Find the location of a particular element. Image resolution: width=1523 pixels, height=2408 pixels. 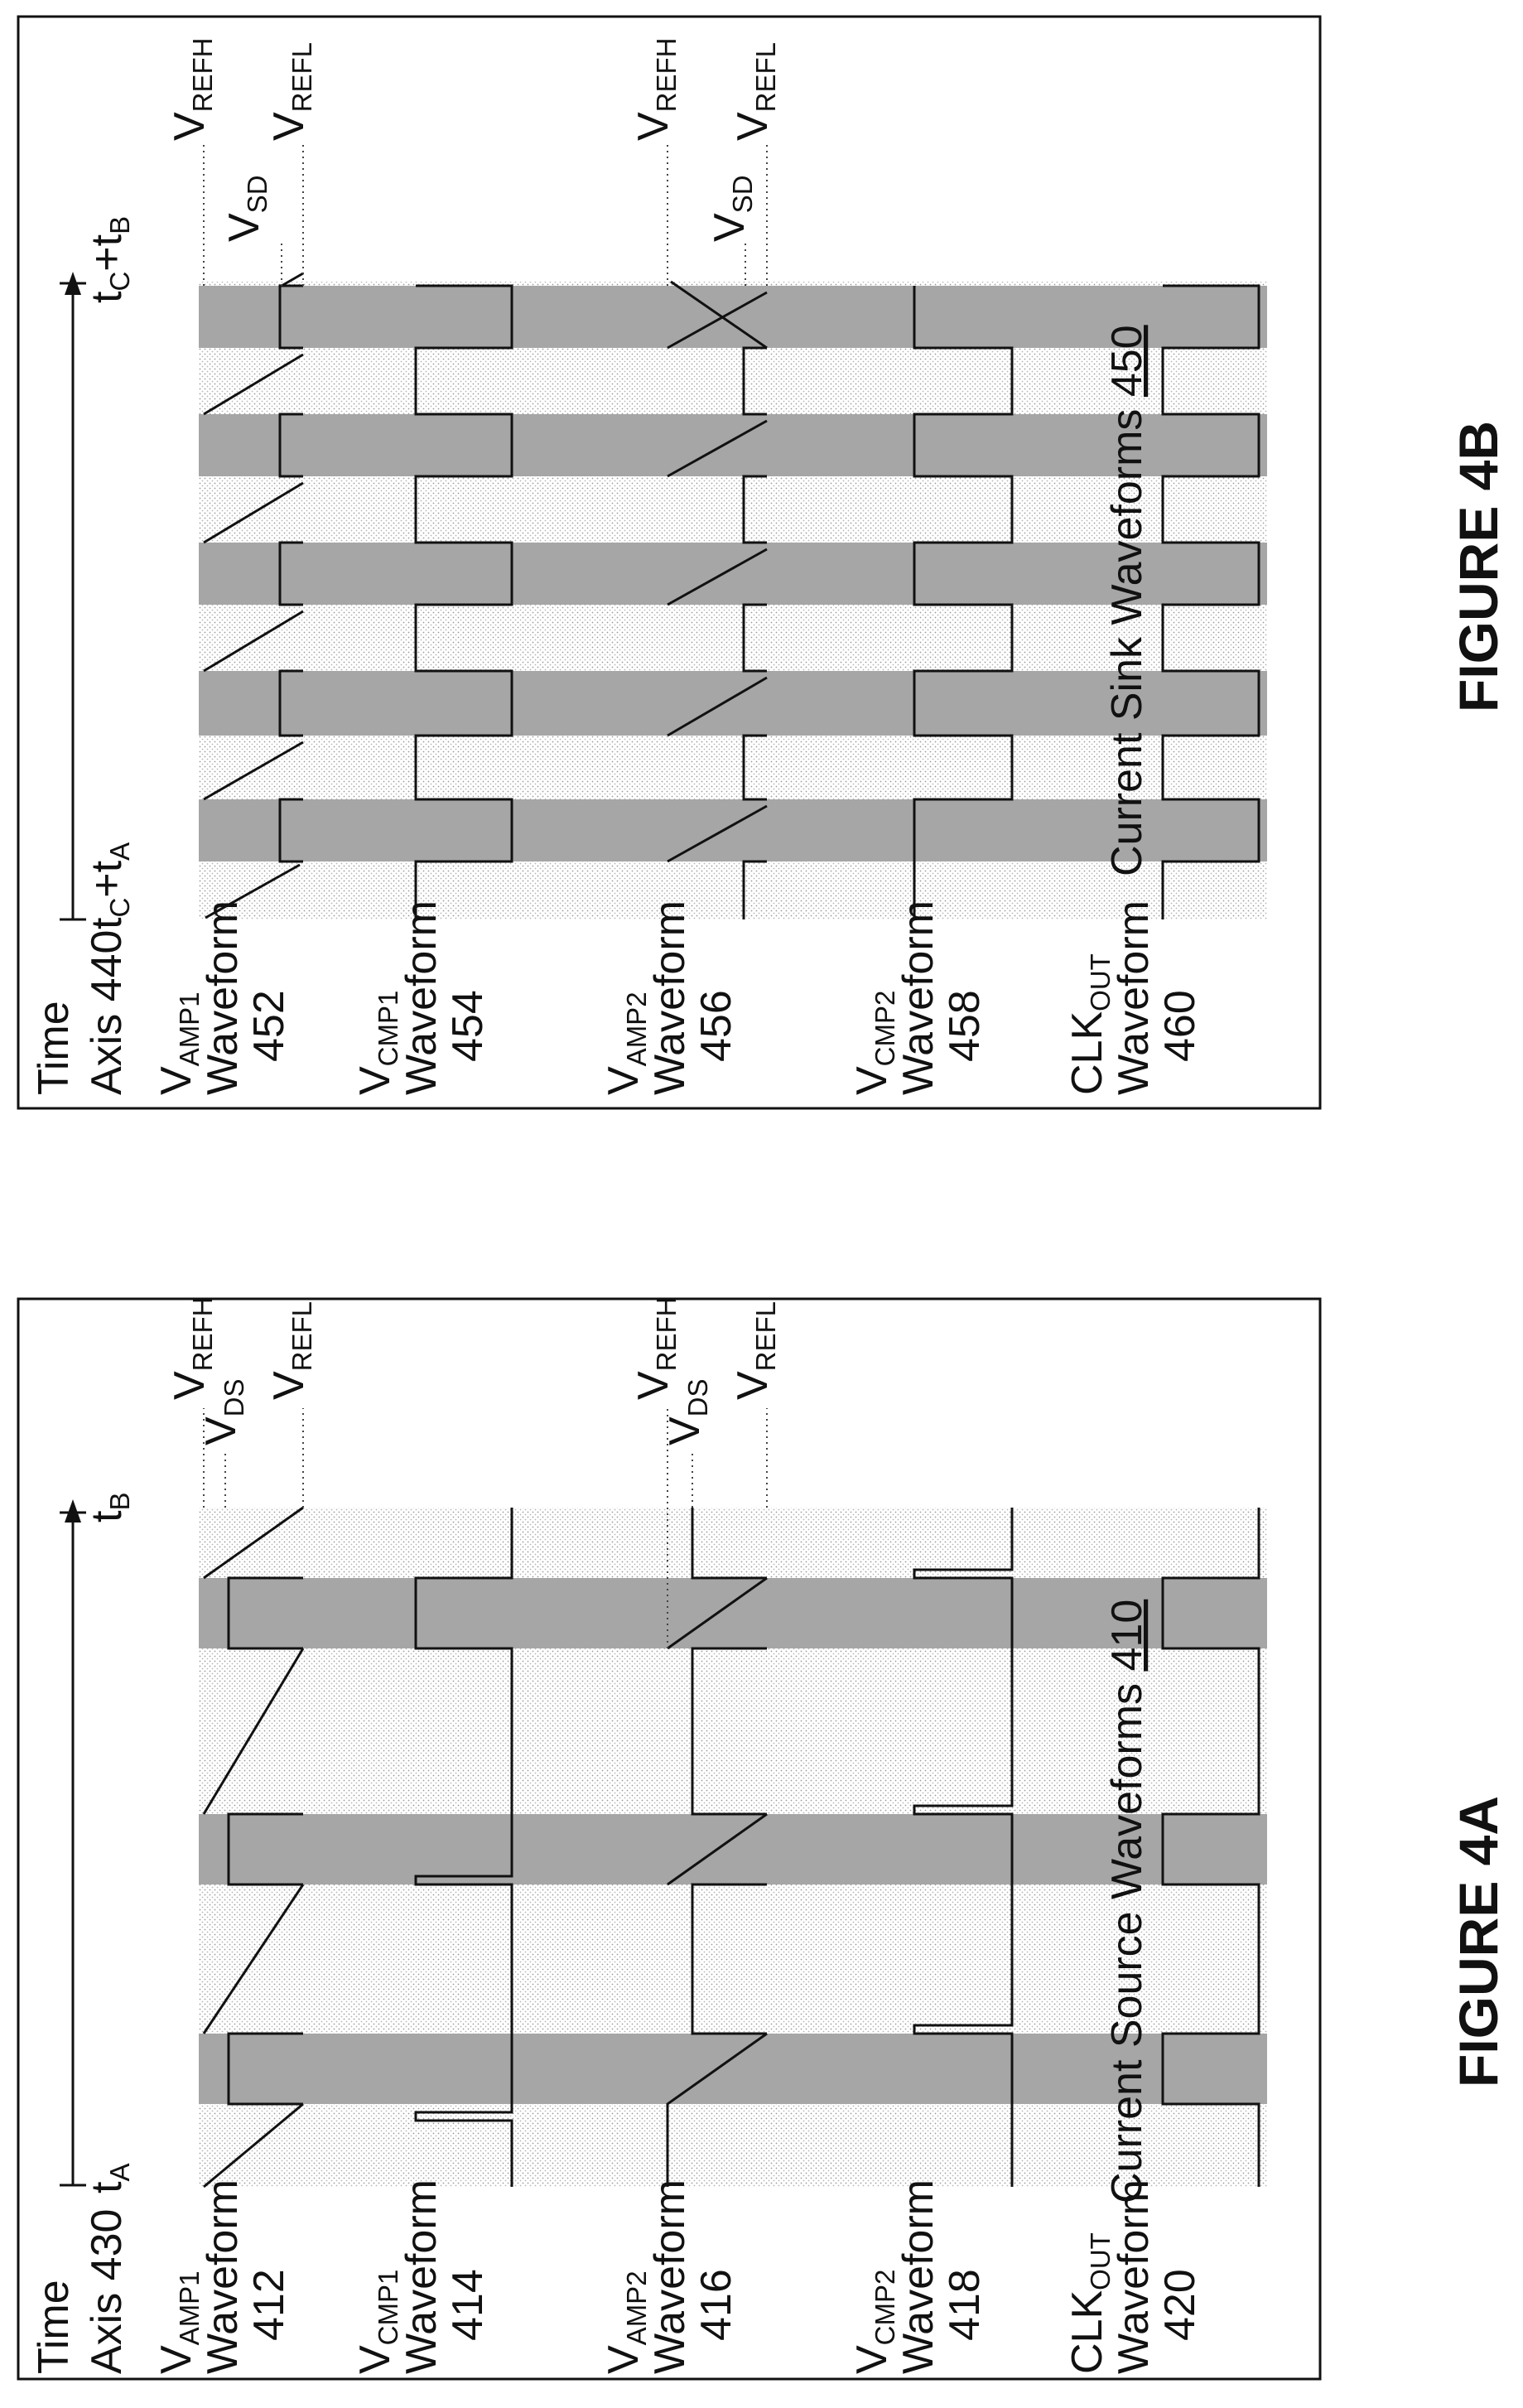

time-axis-440-start: tC+tA is located at coordinates (109, 885).